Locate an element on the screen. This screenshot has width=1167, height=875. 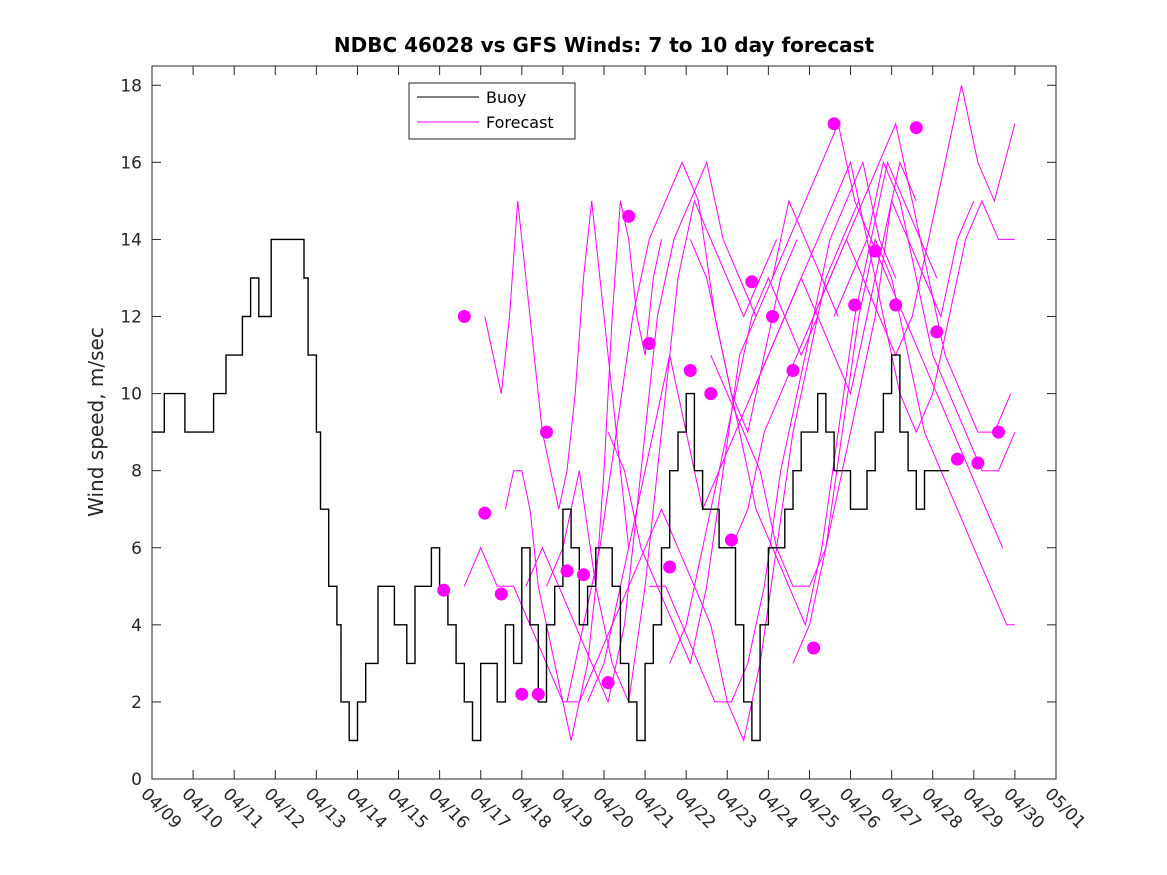
legend-box is located at coordinates (492, 111).